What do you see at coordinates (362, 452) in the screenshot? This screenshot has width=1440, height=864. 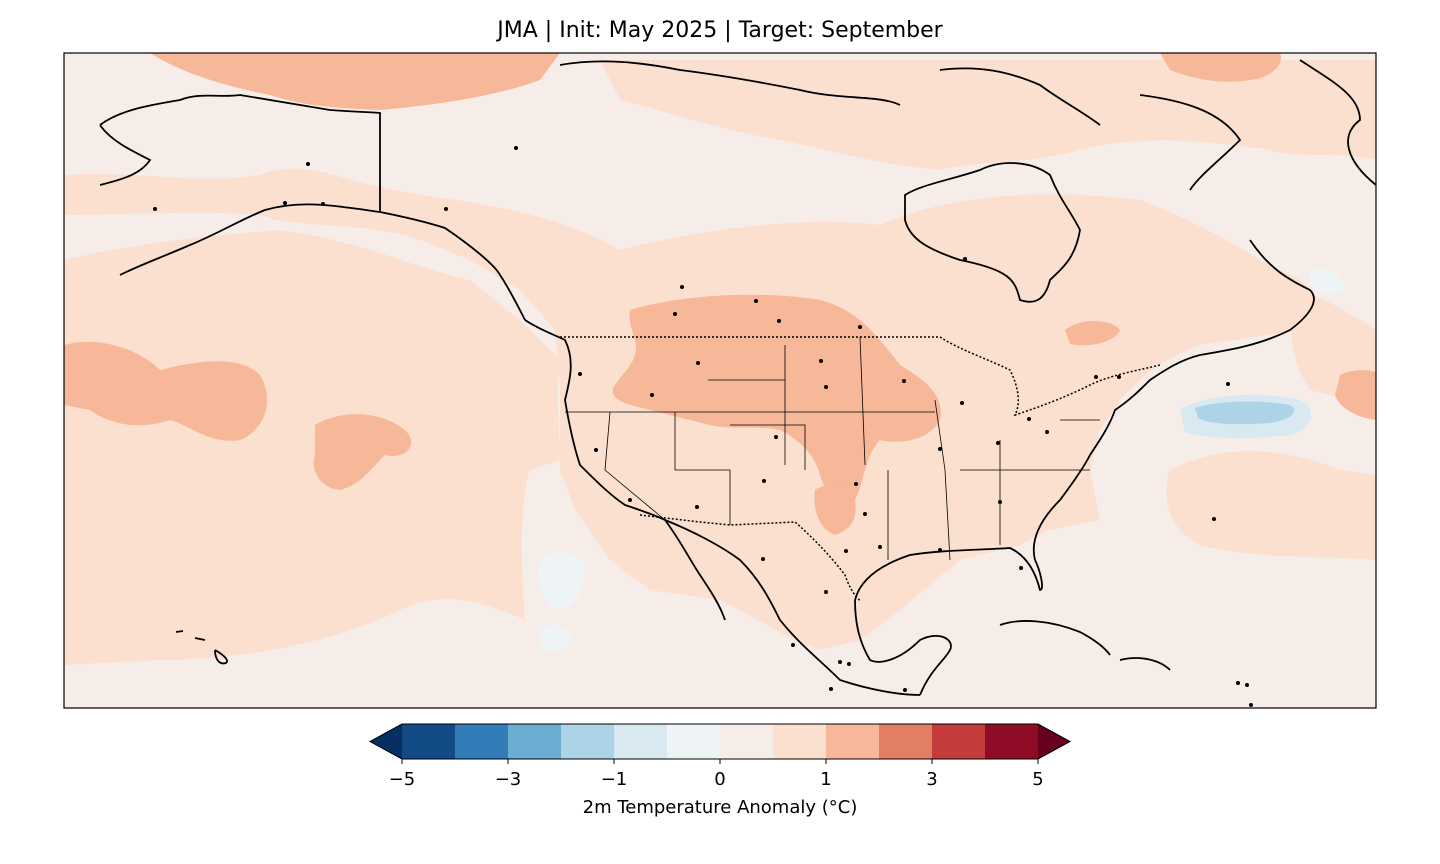 I see `warm2-region-pacific-island` at bounding box center [362, 452].